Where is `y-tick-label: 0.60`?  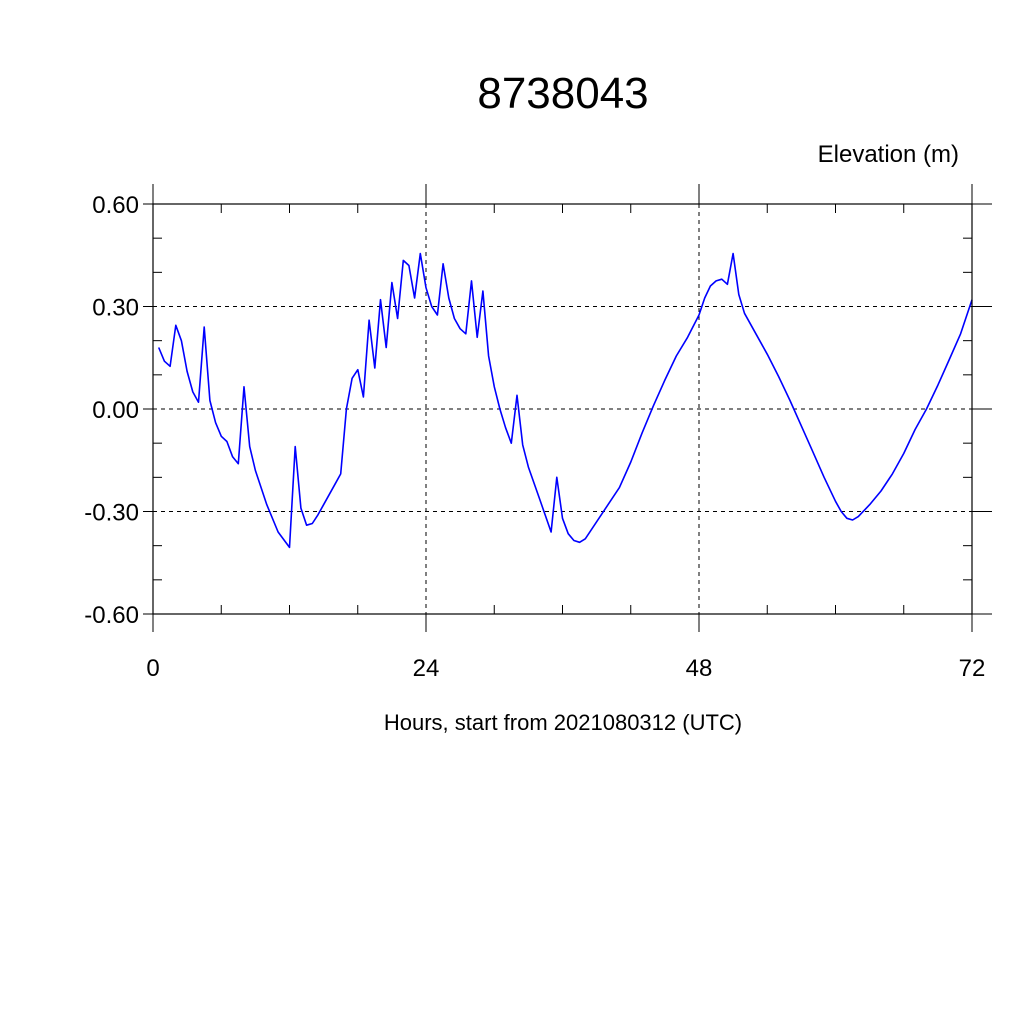 y-tick-label: 0.60 is located at coordinates (115, 205).